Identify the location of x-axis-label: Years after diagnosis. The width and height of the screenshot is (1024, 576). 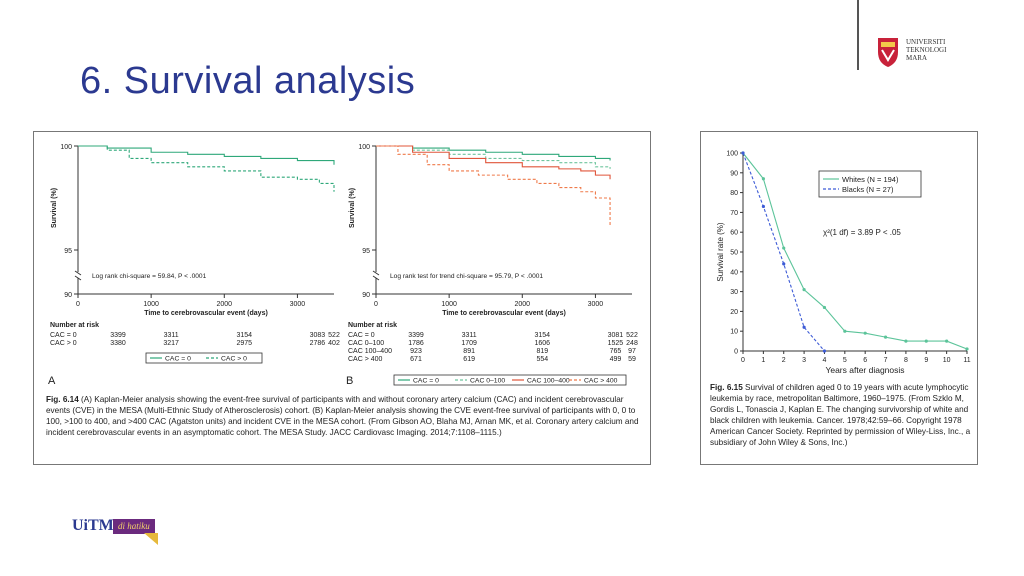
(864, 370).